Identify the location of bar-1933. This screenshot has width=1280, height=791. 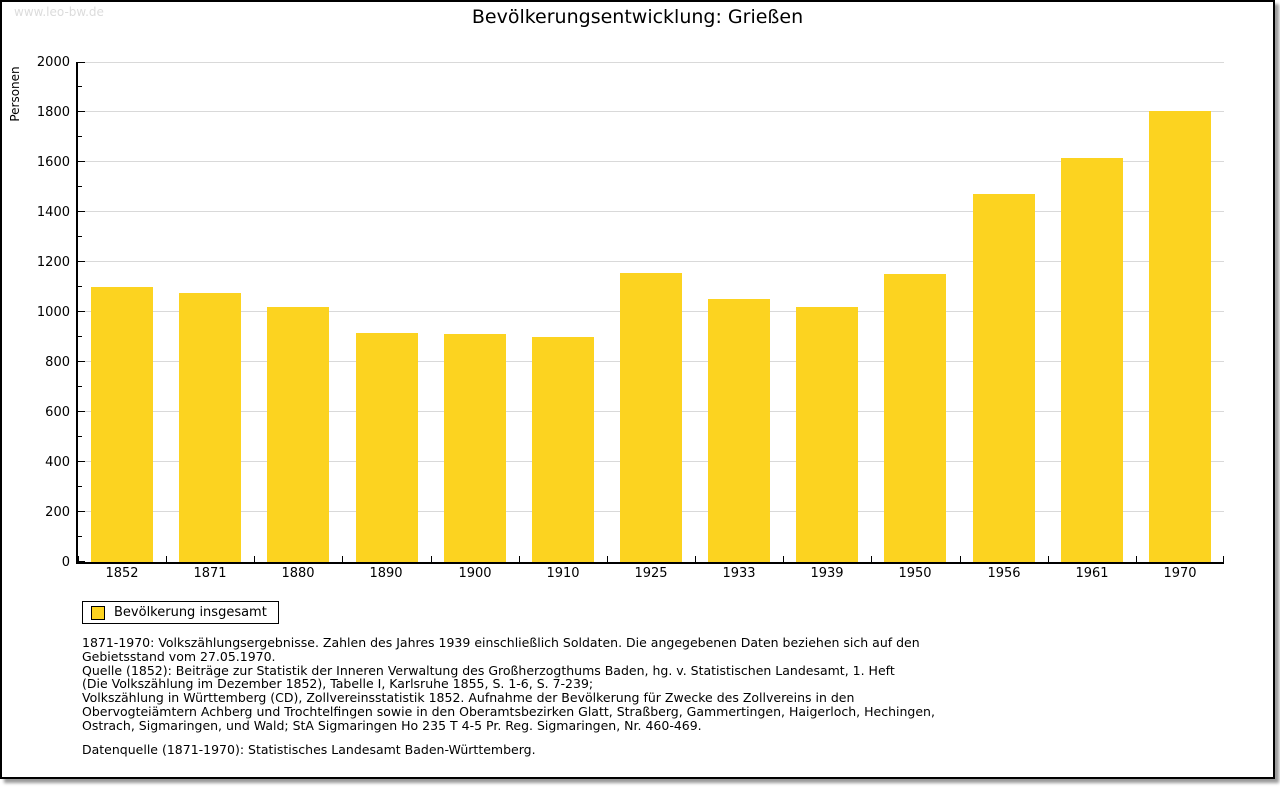
(739, 430).